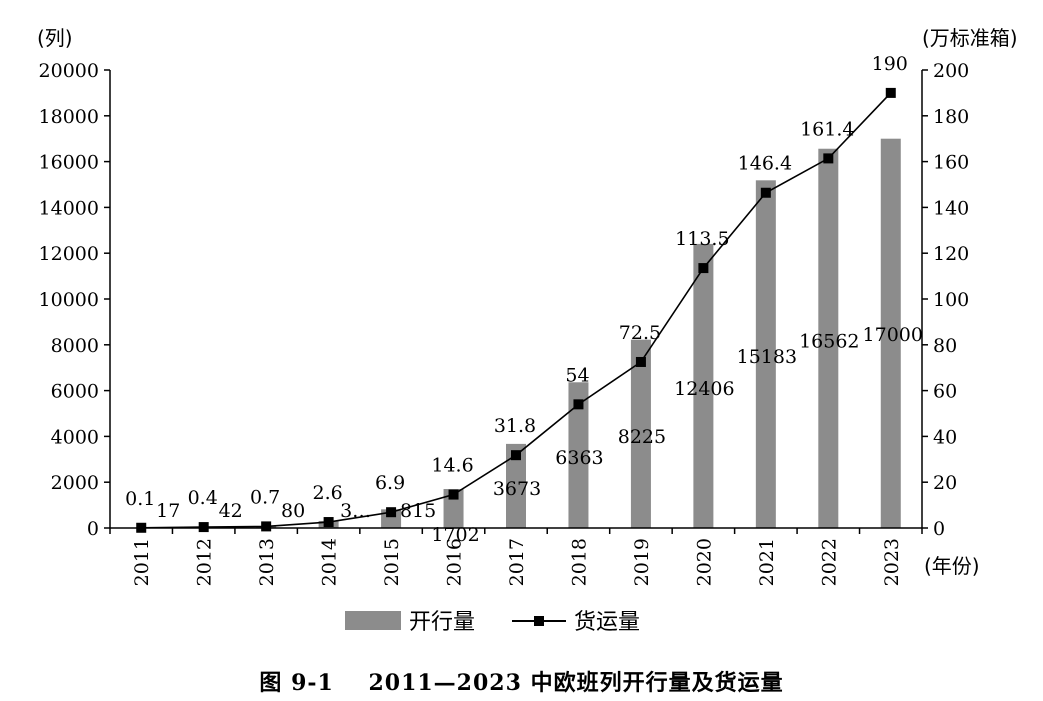 The image size is (1043, 701). I want to click on line-data-label: 113.5, so click(702, 239).